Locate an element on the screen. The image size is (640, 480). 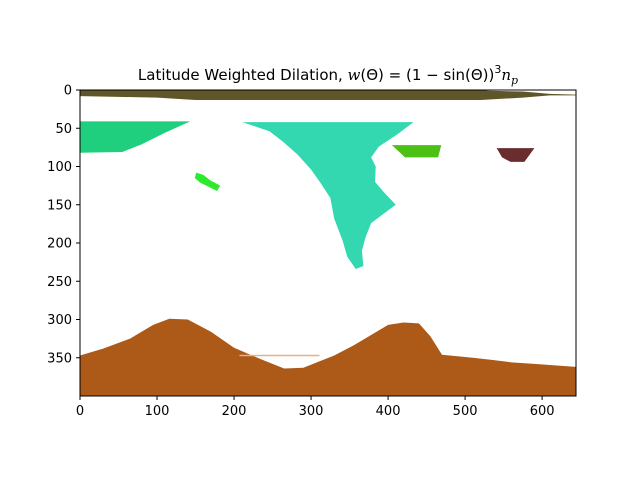
title-exponent: 3 is located at coordinates (497, 69).